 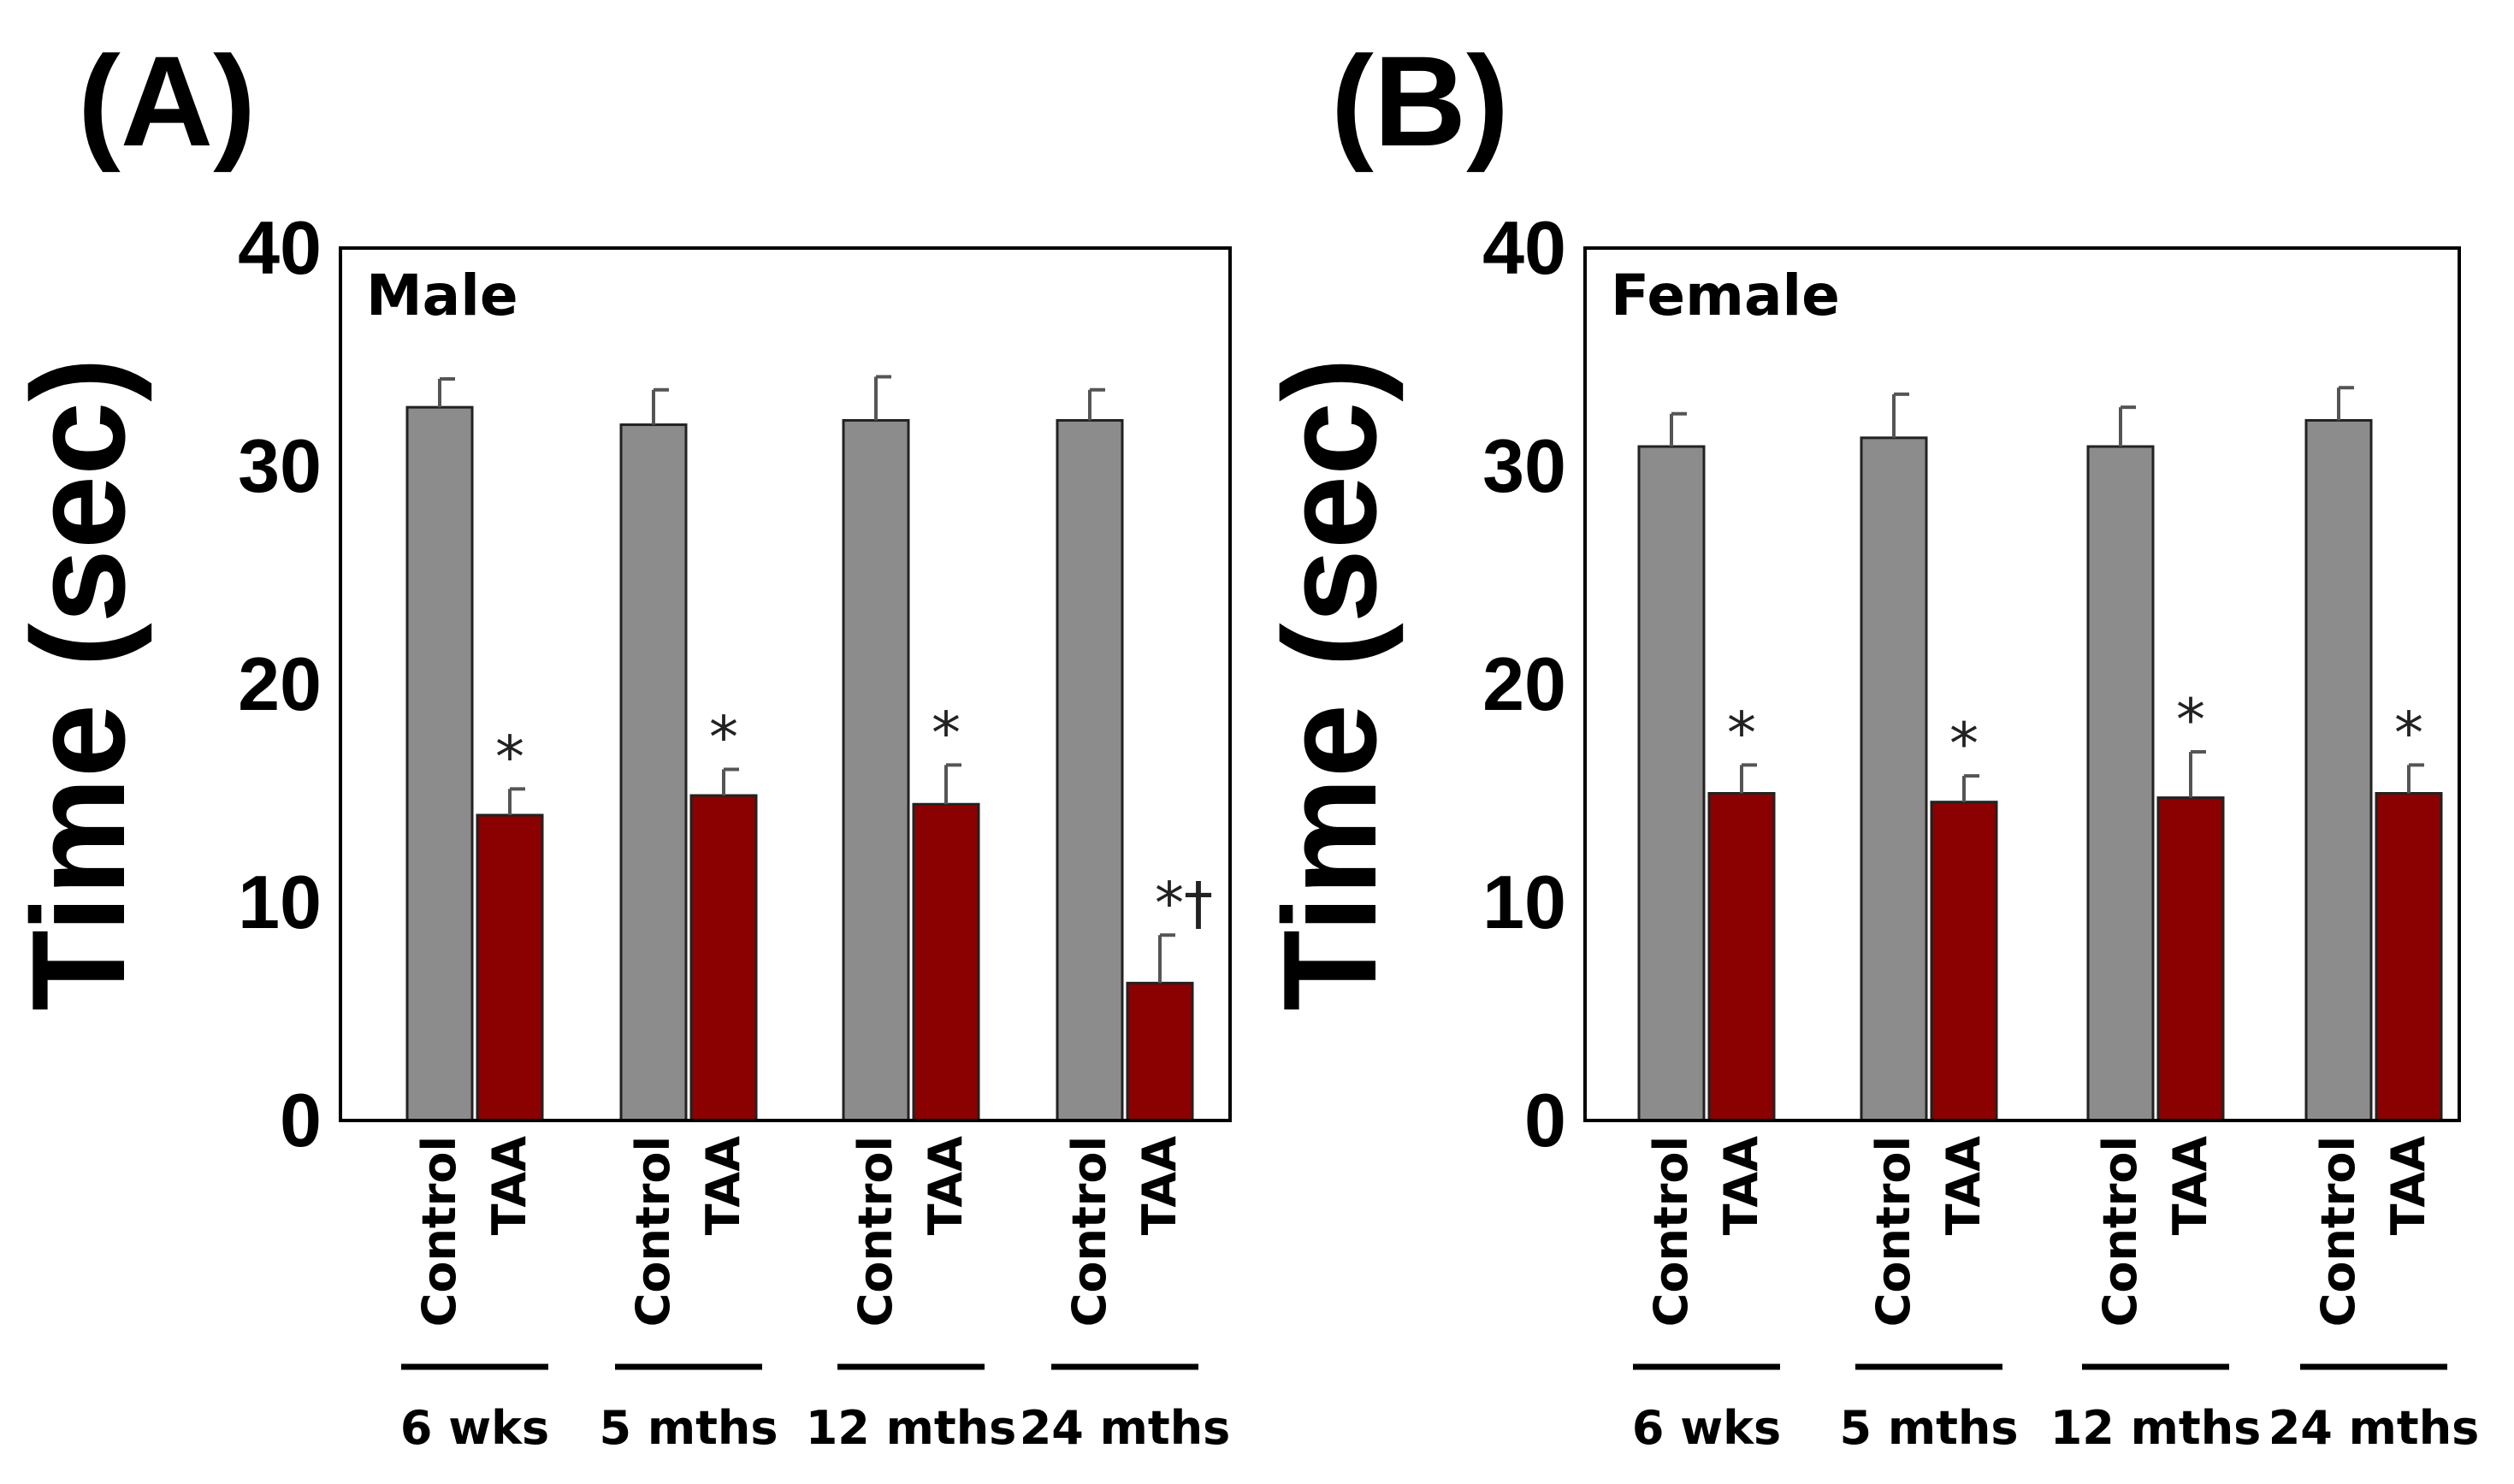 What do you see at coordinates (1184, 903) in the screenshot?
I see `significance-mark: *†` at bounding box center [1184, 903].